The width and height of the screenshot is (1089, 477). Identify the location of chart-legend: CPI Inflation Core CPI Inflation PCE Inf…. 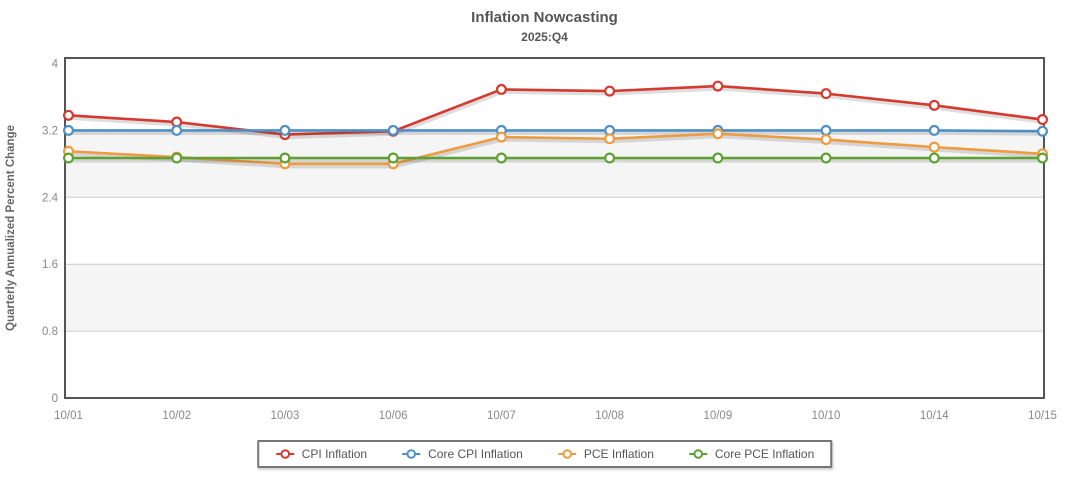
(544, 454).